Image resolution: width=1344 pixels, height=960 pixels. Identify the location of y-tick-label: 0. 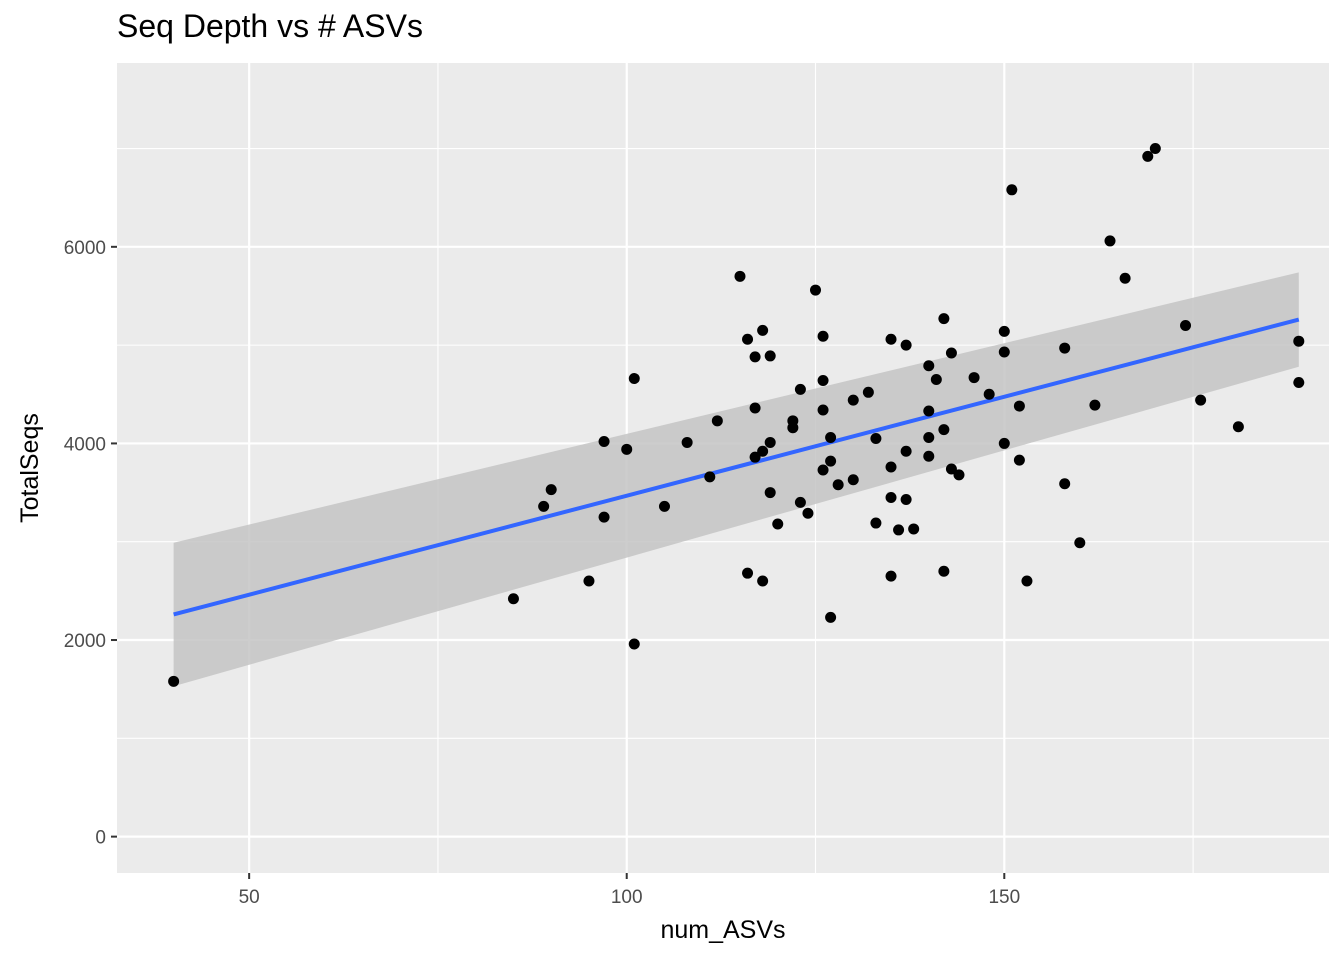
(100, 838).